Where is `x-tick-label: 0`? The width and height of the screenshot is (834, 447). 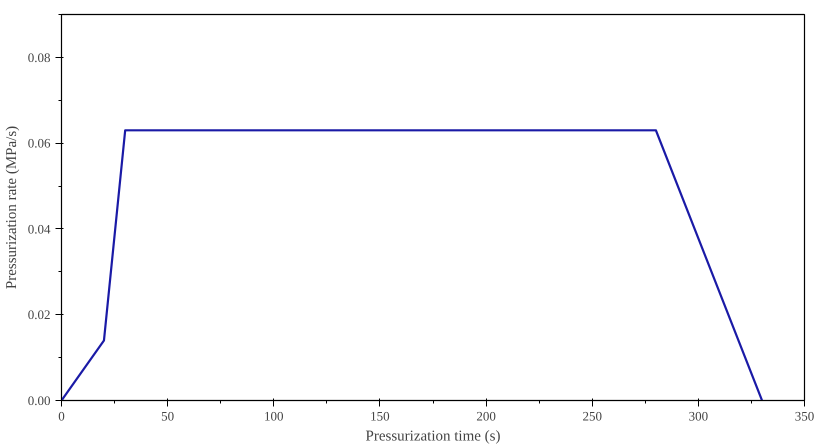 x-tick-label: 0 is located at coordinates (61, 416).